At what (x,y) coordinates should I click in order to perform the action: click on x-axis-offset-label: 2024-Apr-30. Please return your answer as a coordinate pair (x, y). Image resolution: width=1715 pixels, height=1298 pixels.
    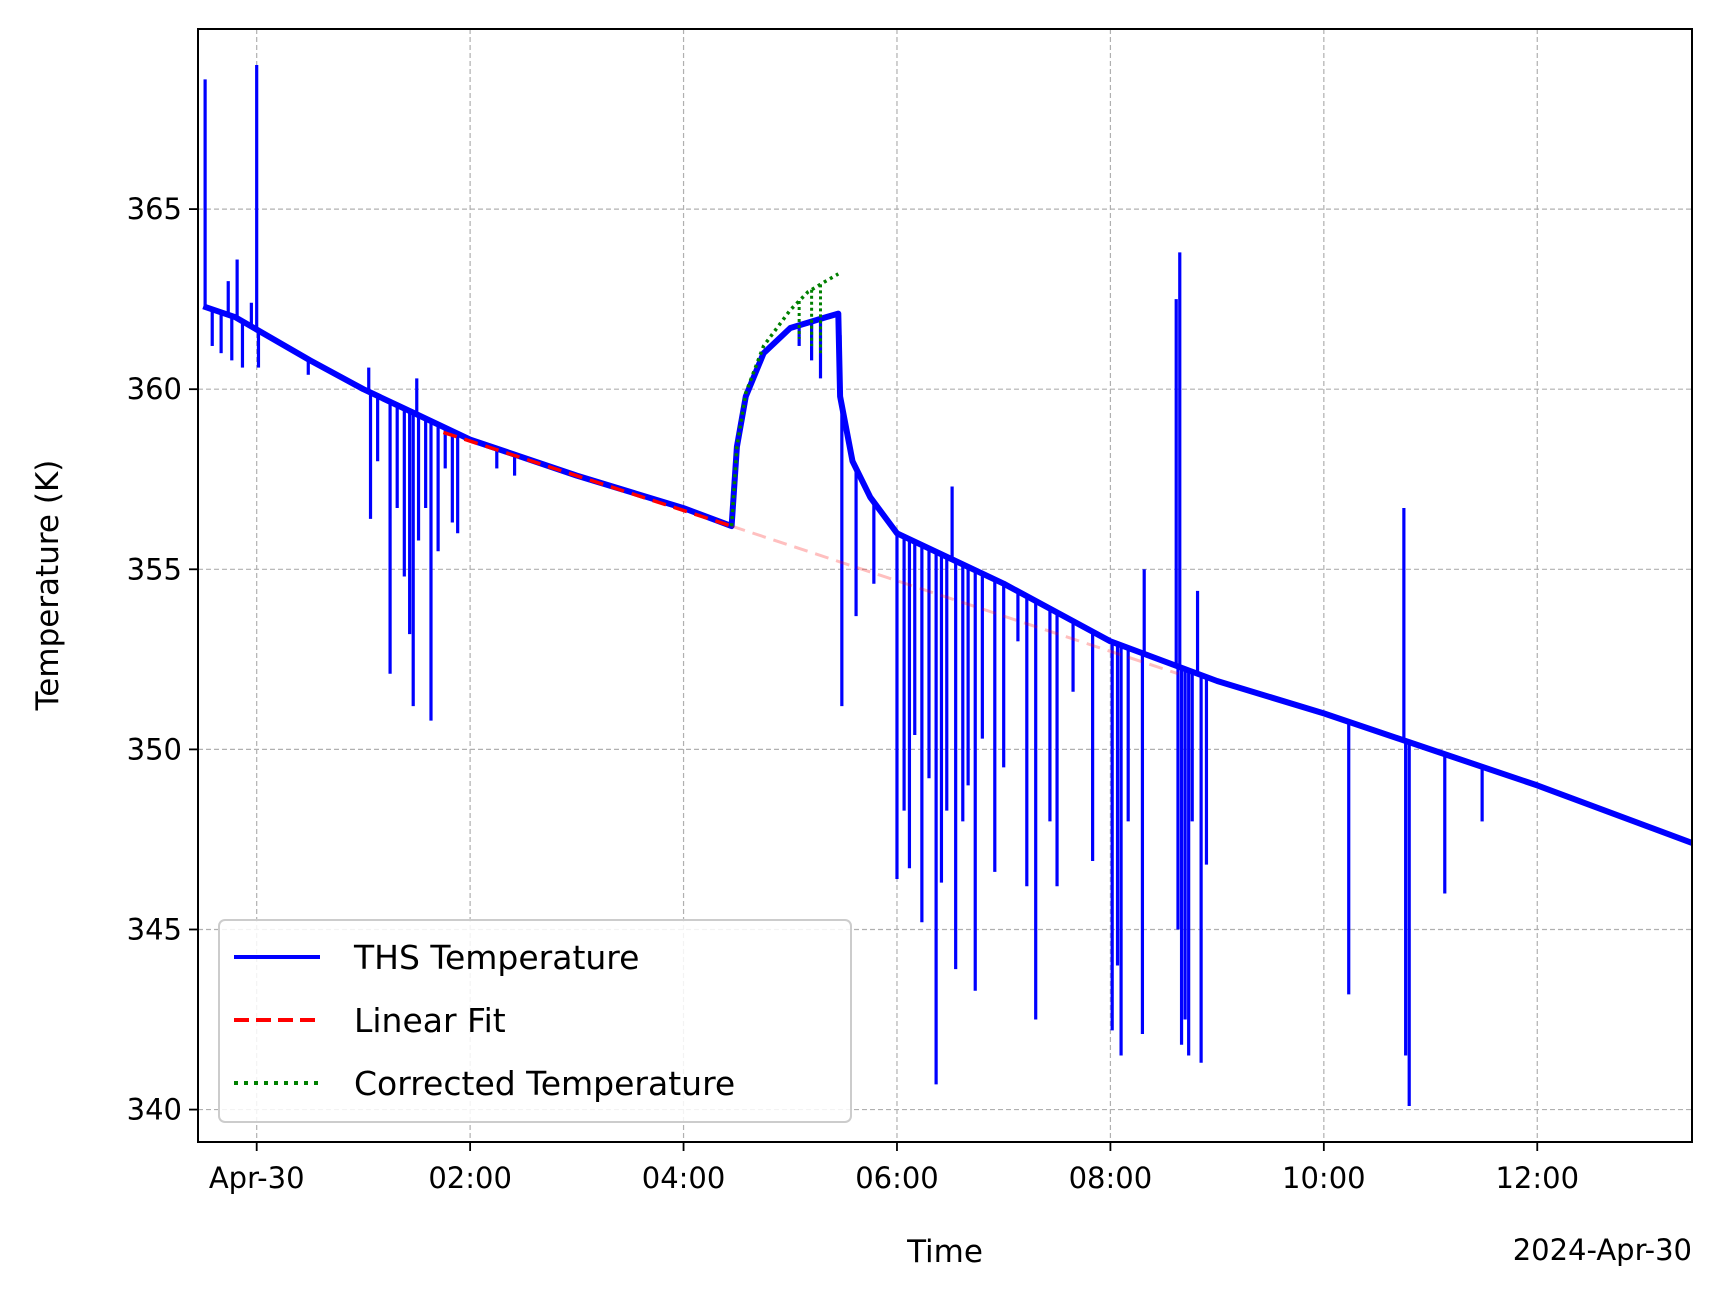
    Looking at the image, I should click on (1602, 1250).